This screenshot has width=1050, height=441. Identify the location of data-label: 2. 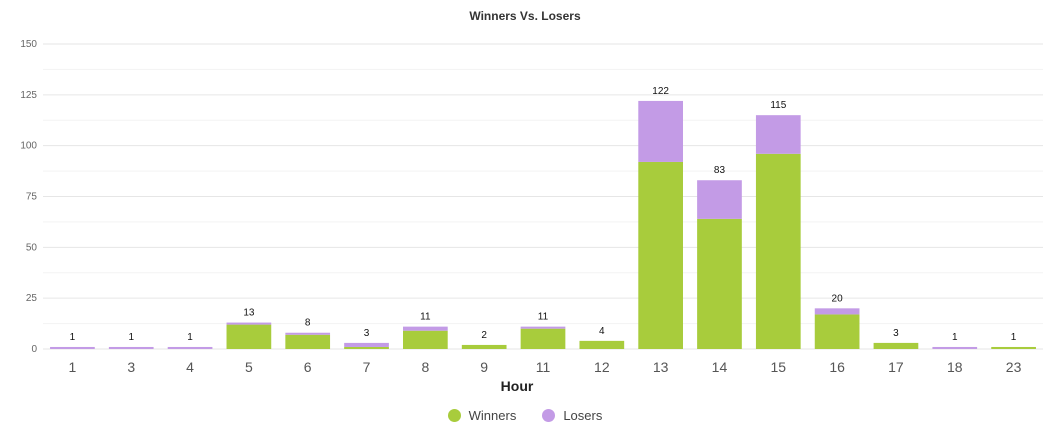
(484, 335).